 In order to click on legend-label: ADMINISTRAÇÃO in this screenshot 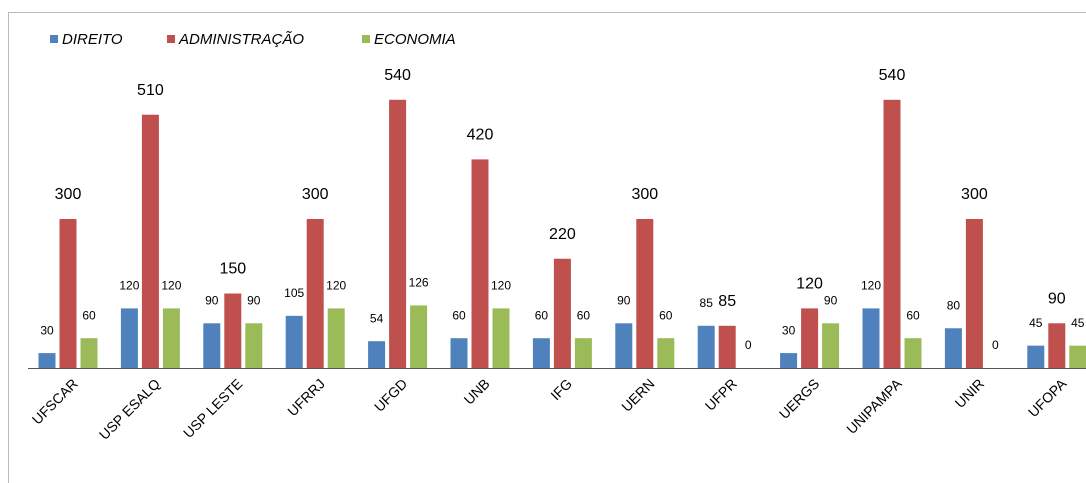, I will do `click(241, 39)`.